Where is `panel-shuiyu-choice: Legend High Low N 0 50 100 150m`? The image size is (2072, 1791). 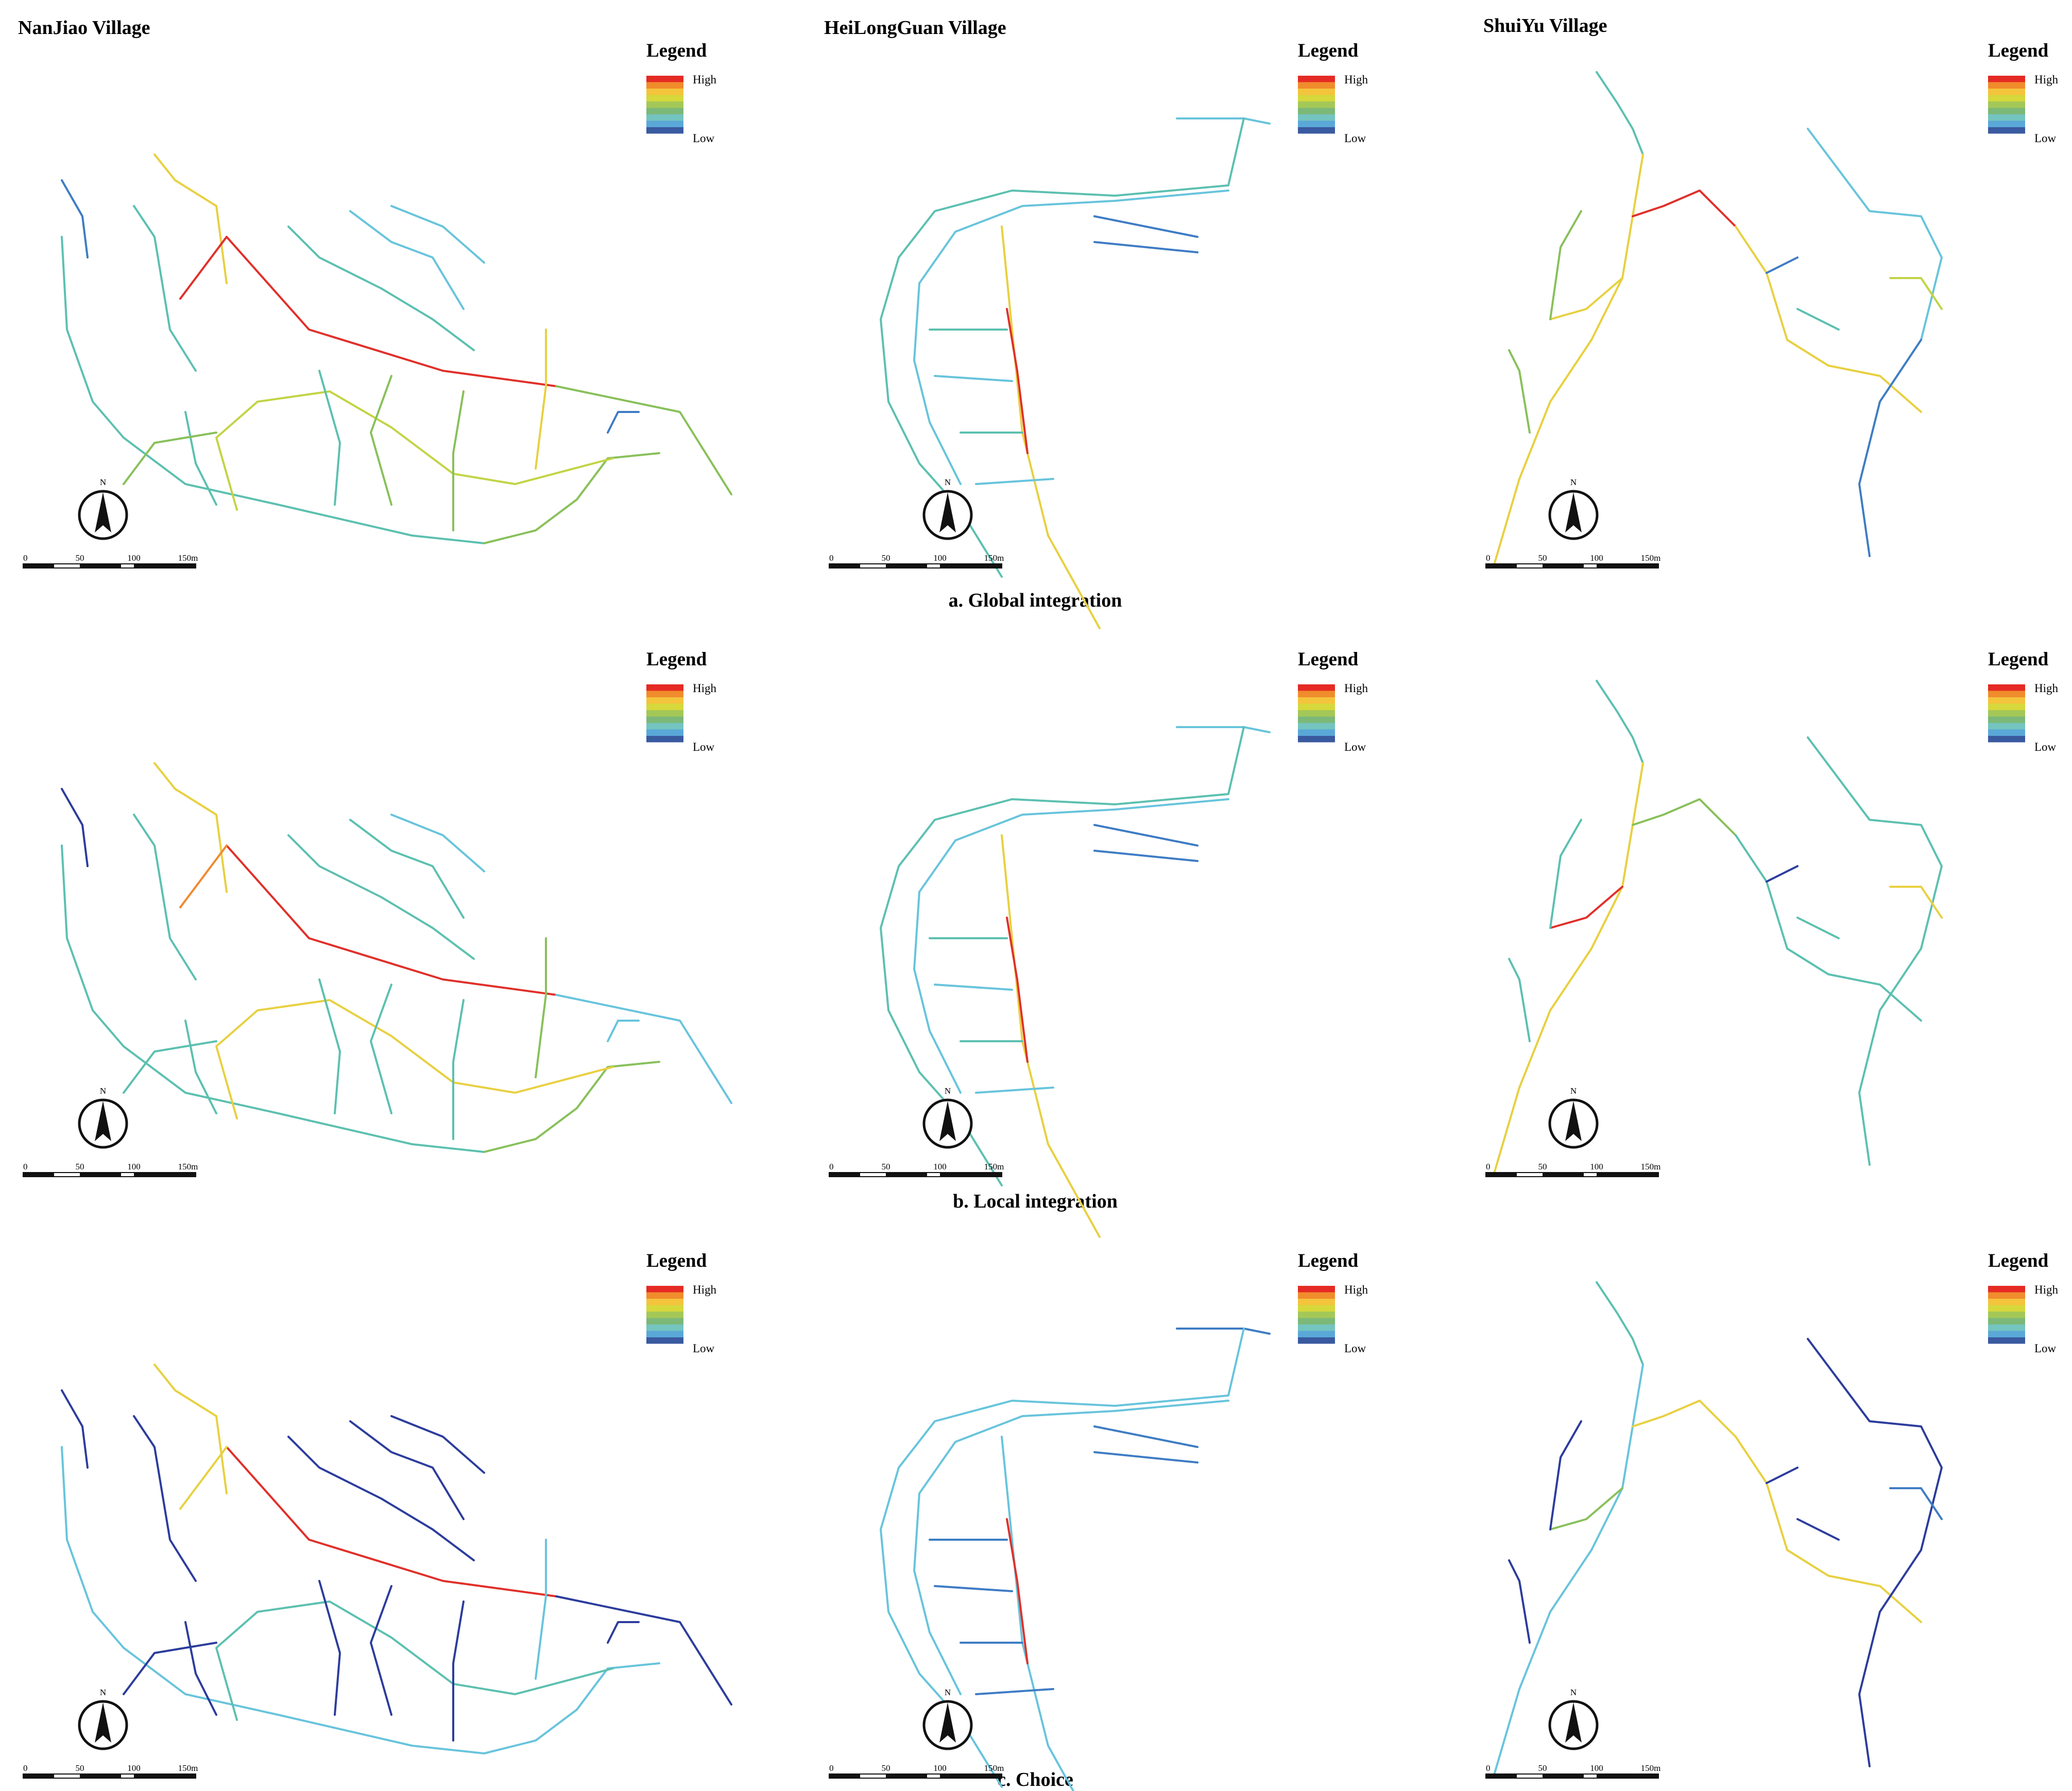
panel-shuiyu-choice: Legend High Low N 0 50 100 150m is located at coordinates (1772, 1514).